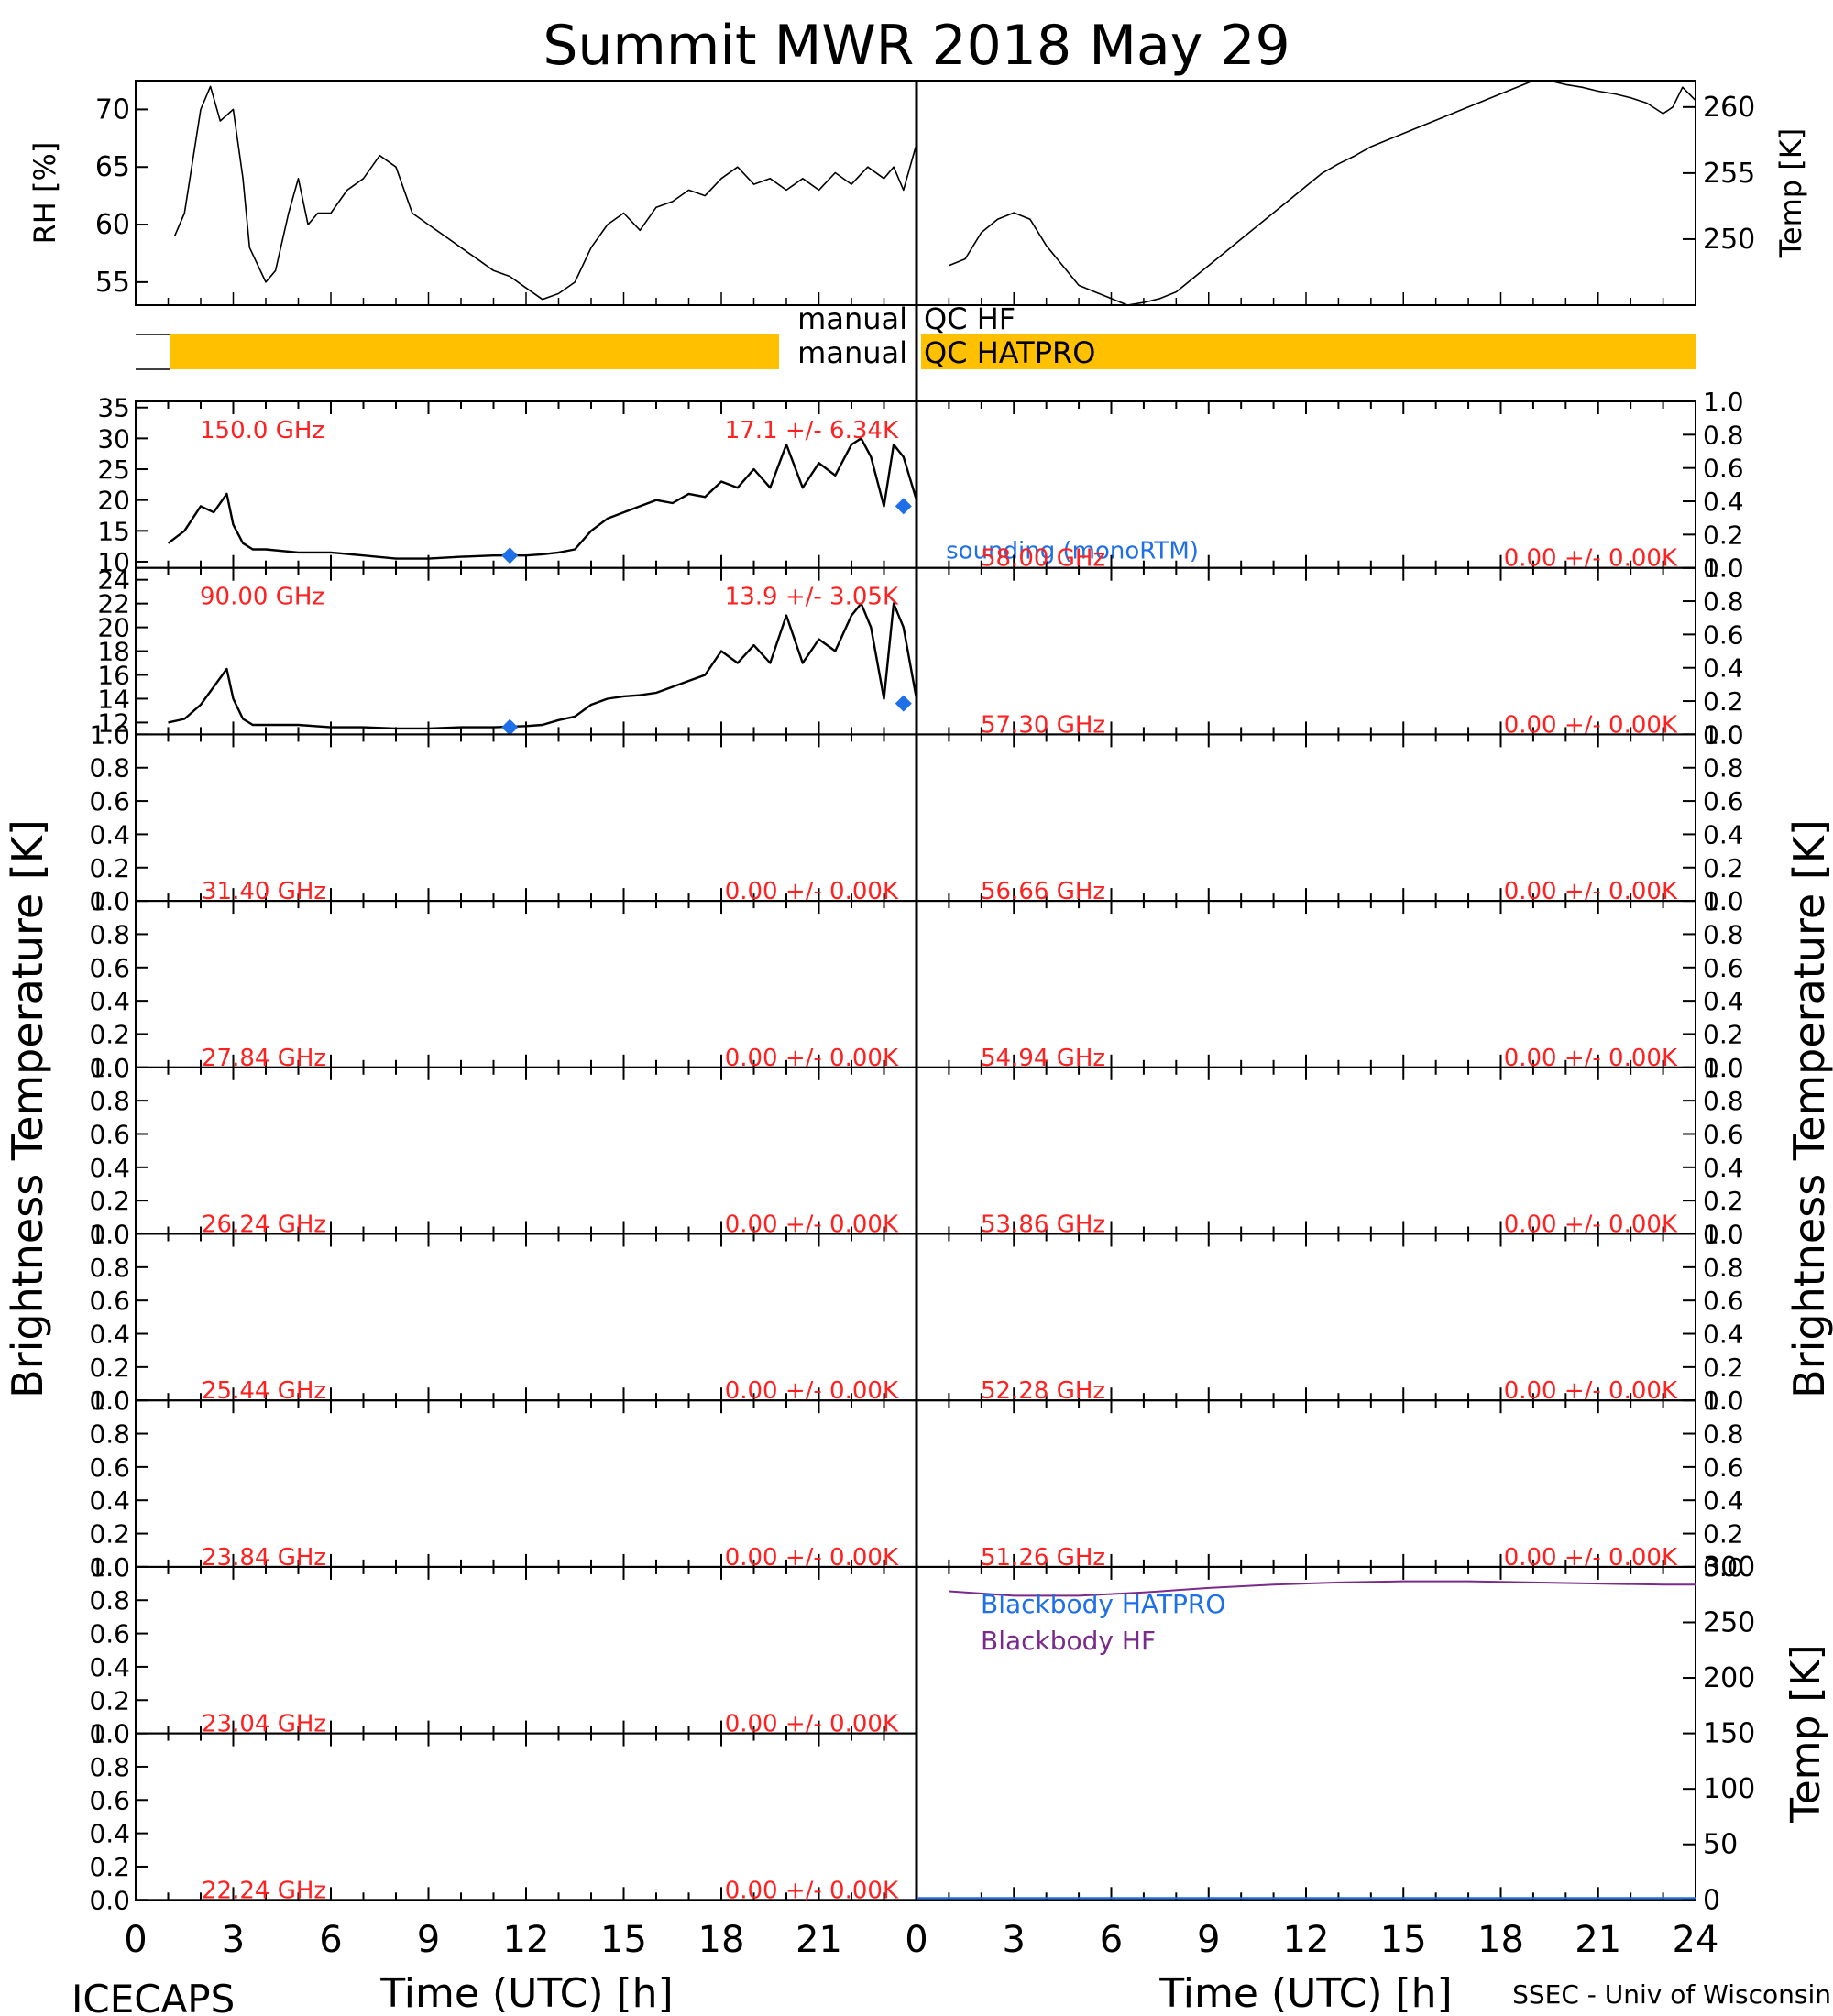 The height and width of the screenshot is (2016, 1833). Describe the element at coordinates (113, 408) in the screenshot. I see `y-tick-label: 35` at that location.